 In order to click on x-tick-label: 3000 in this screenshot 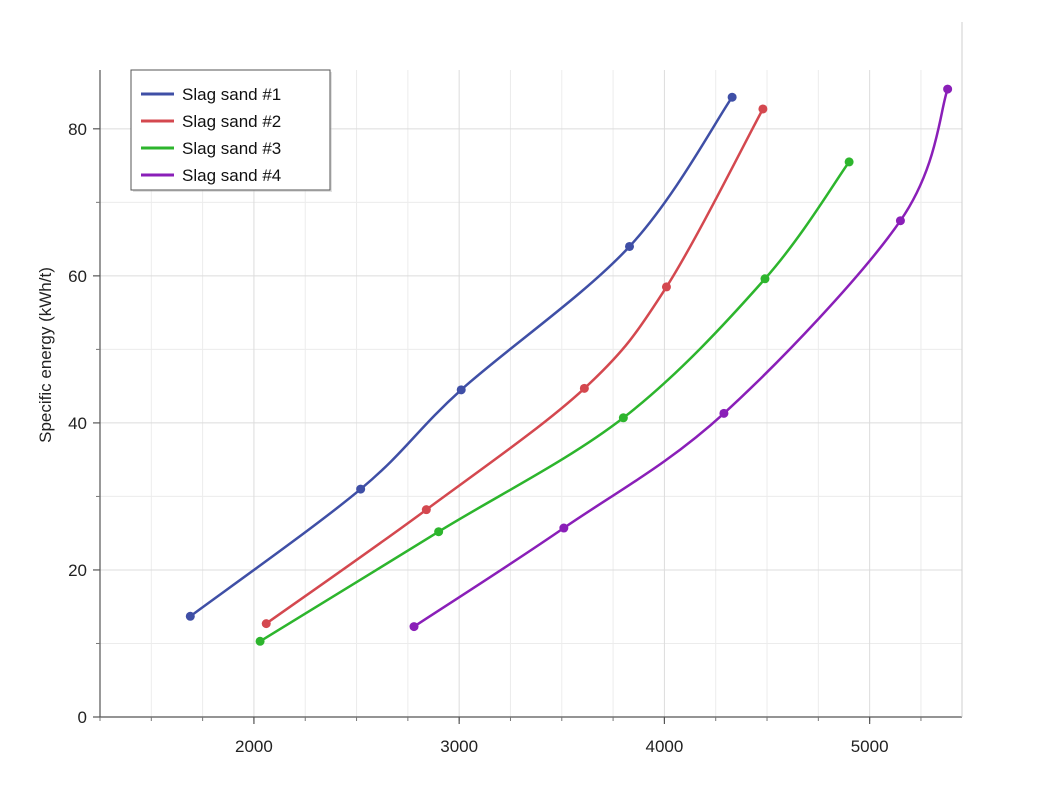, I will do `click(459, 746)`.